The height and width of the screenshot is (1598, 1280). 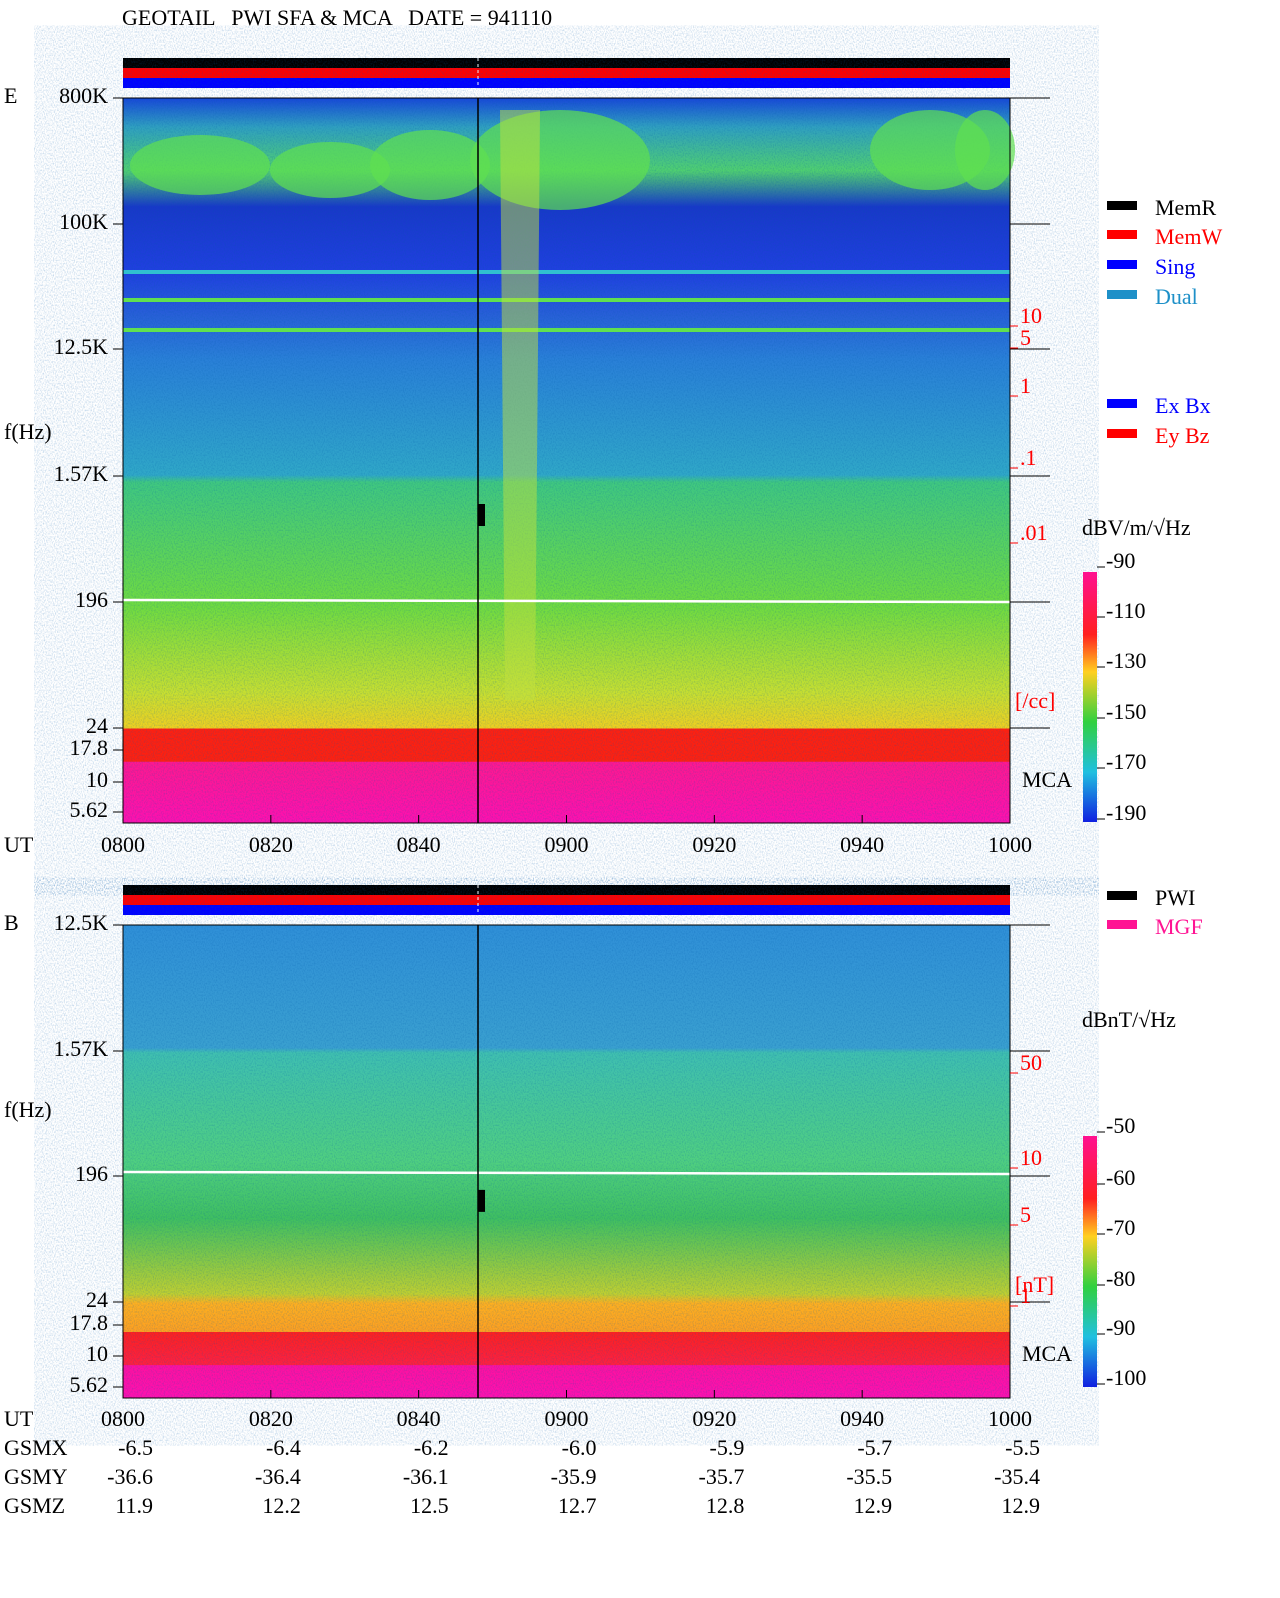 What do you see at coordinates (1175, 897) in the screenshot?
I see `legend-label: PWI` at bounding box center [1175, 897].